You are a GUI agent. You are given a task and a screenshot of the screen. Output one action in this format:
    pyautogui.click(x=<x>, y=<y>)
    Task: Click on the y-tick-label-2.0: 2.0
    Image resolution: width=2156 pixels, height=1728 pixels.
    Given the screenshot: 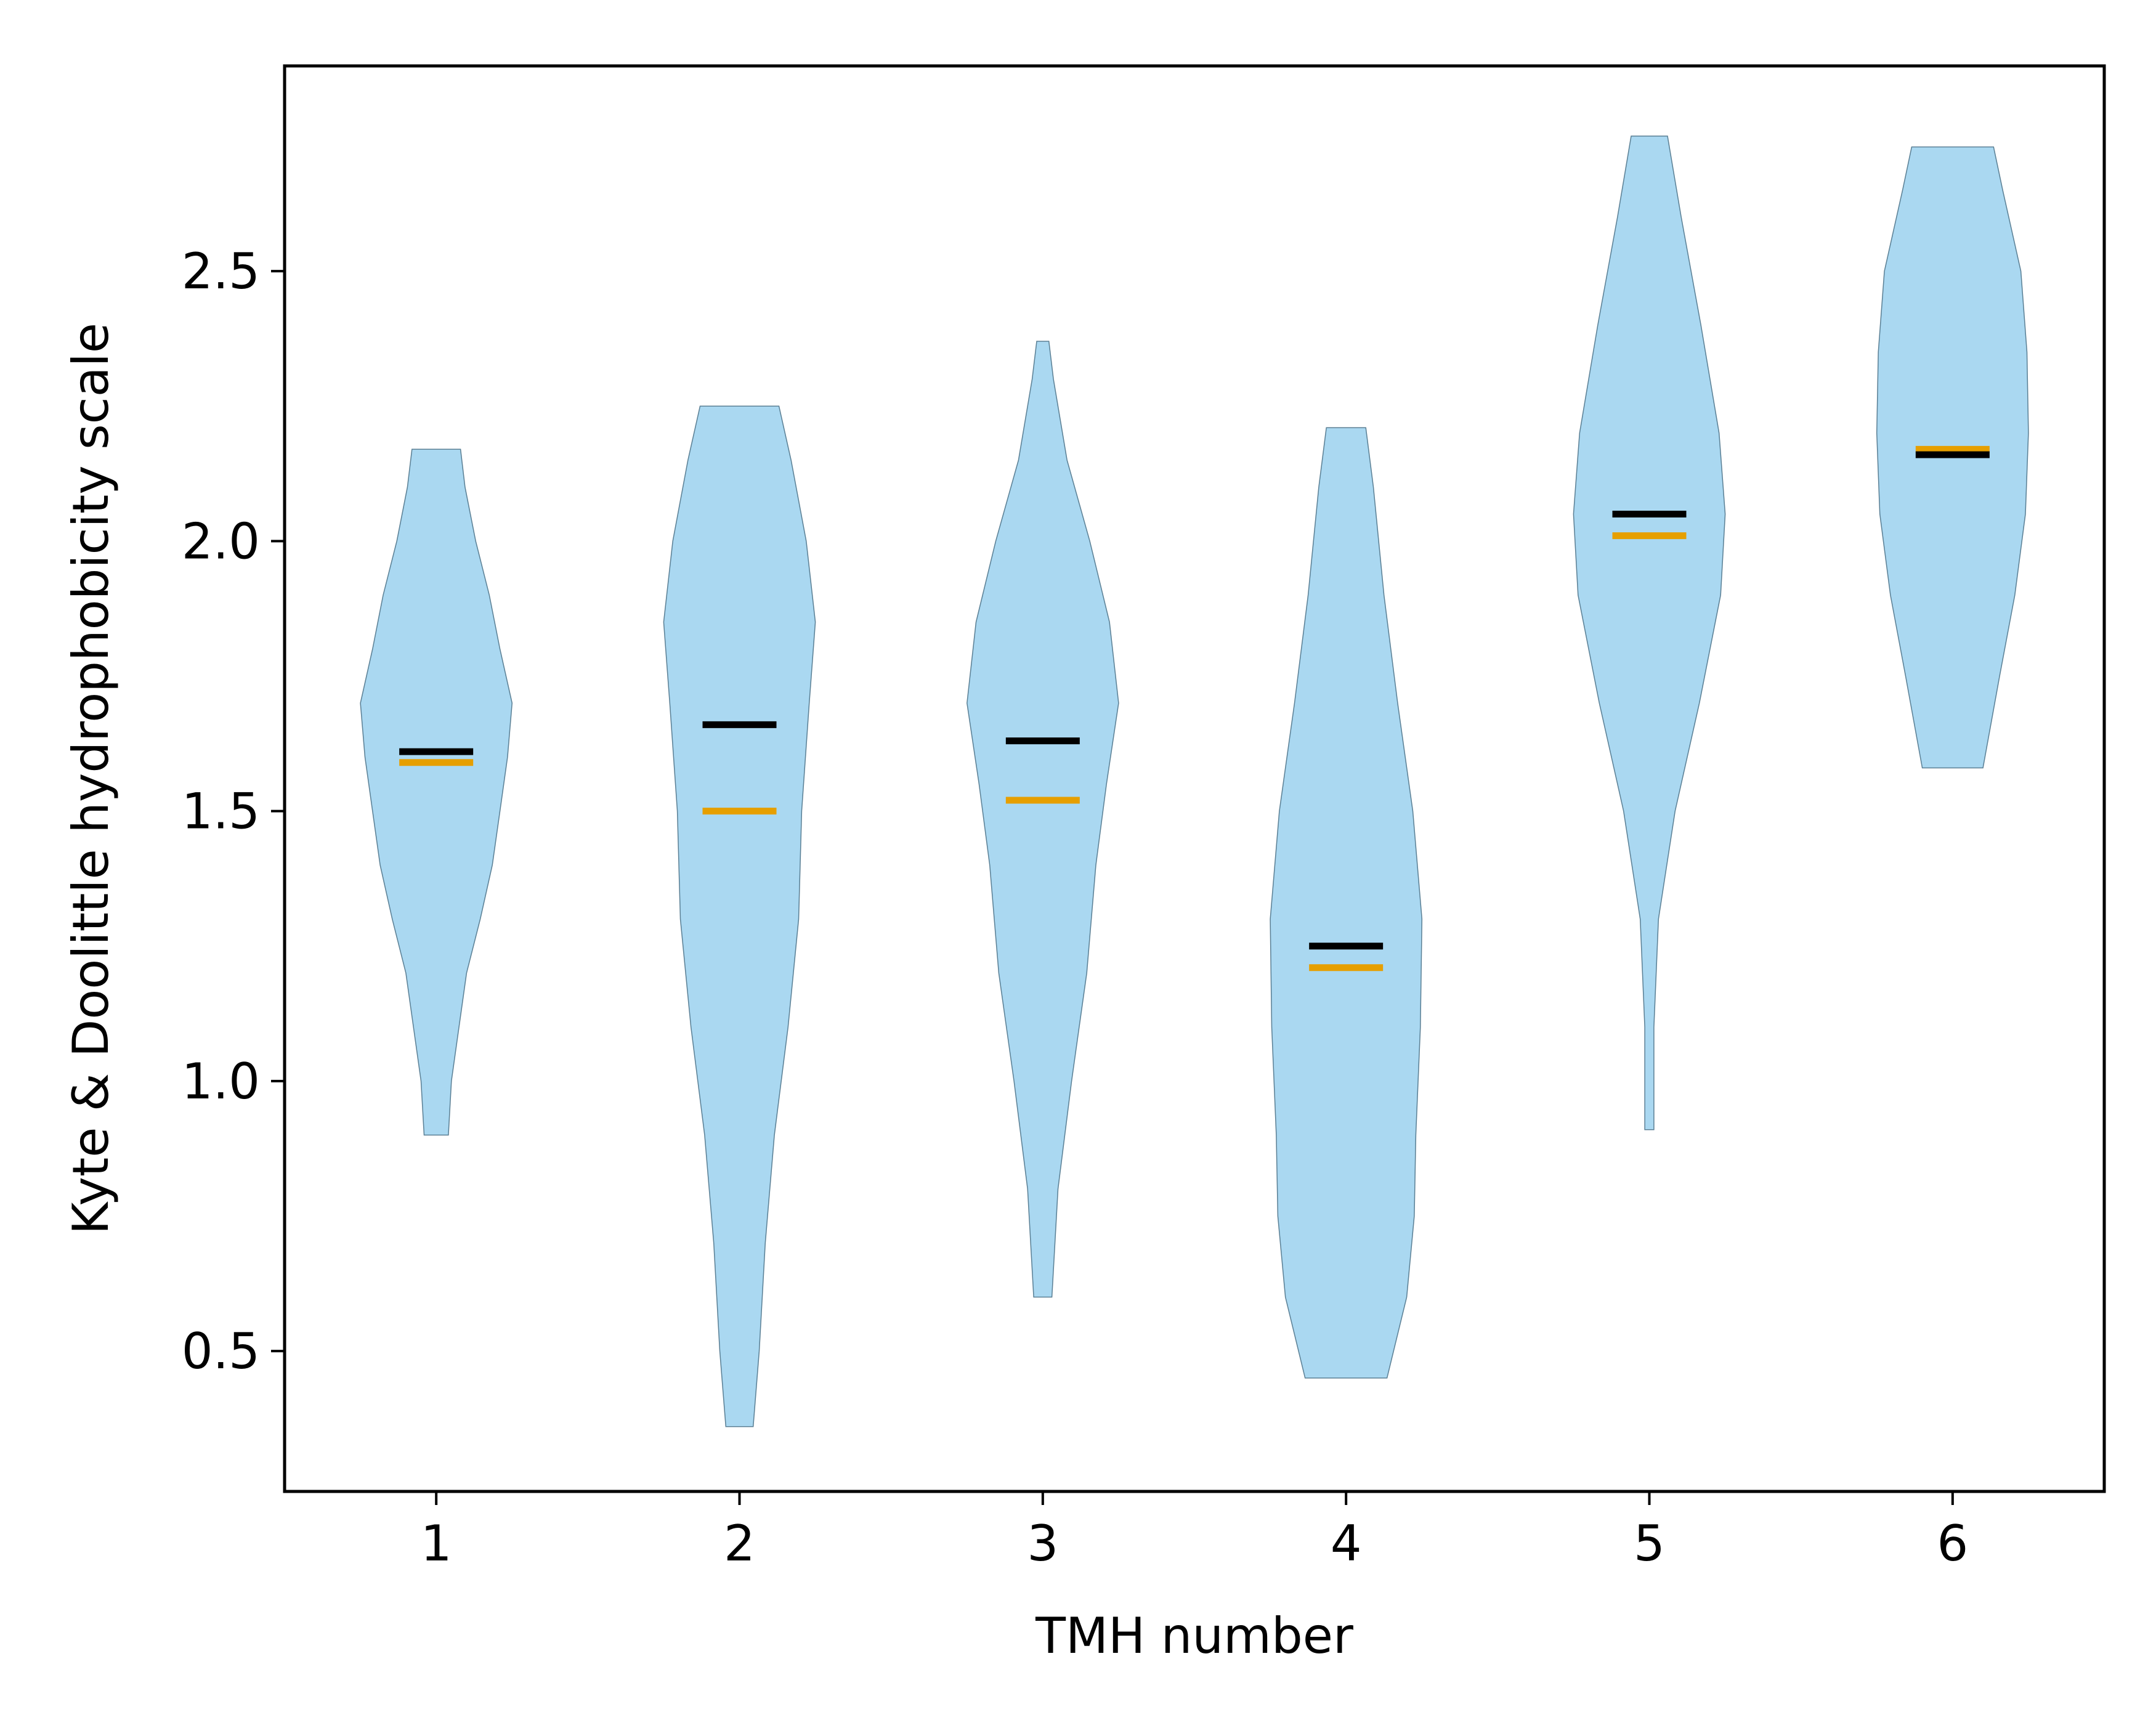 What is the action you would take?
    pyautogui.click(x=221, y=541)
    